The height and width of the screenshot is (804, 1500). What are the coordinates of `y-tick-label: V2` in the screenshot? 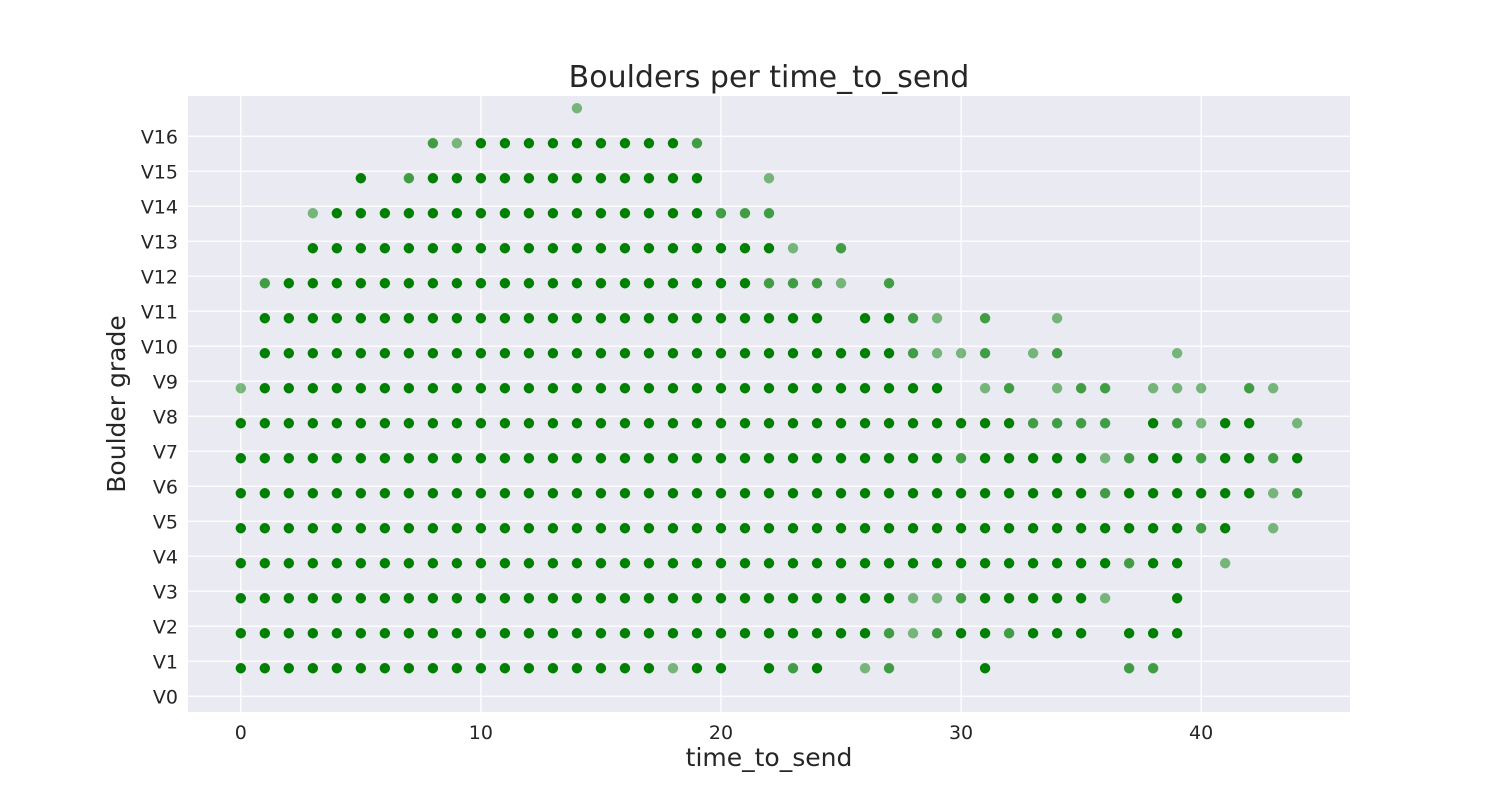 It's located at (165, 627).